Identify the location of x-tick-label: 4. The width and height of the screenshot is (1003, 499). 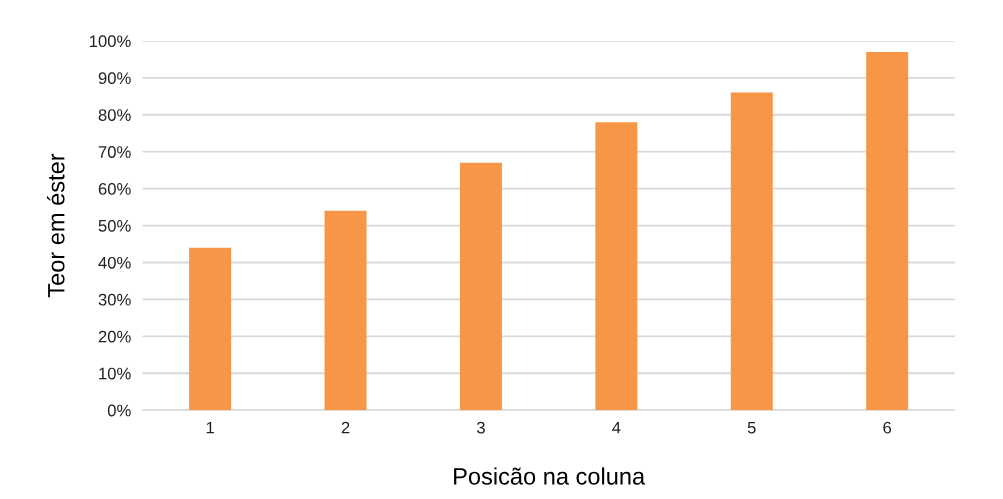
(616, 427).